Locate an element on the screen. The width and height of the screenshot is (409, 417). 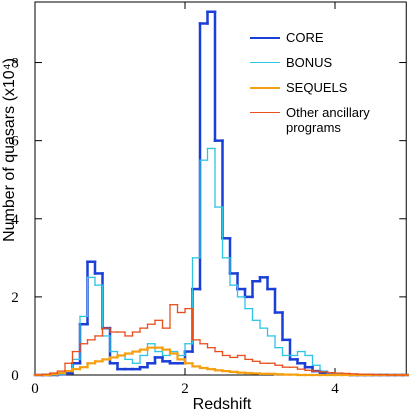
series is located at coordinates (221, 361).